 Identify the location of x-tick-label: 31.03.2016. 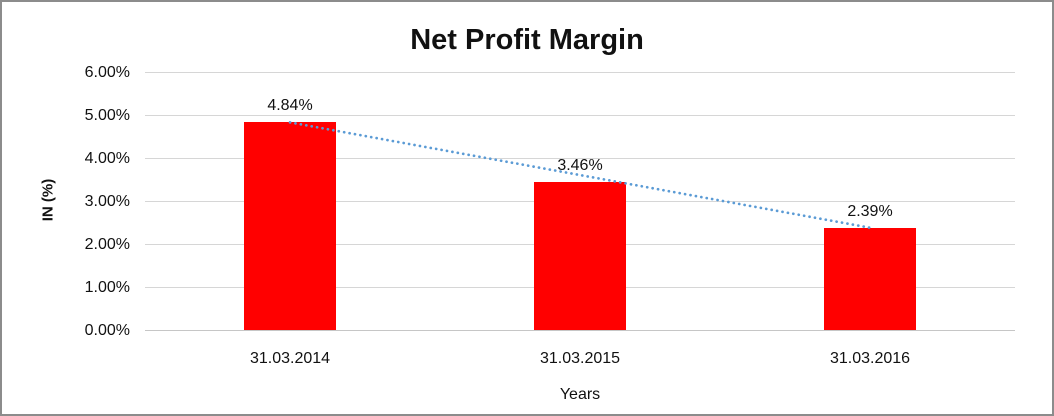
(870, 358).